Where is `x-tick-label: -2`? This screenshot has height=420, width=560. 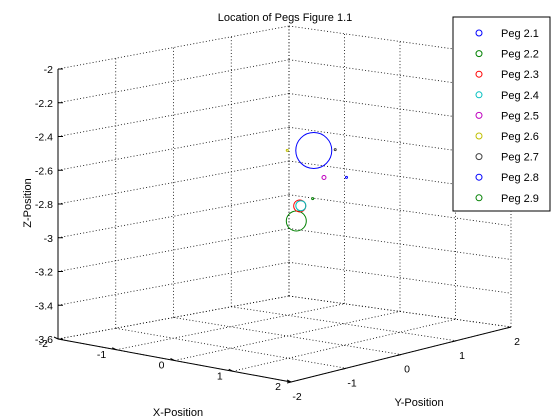
x-tick-label: -2 is located at coordinates (43, 344).